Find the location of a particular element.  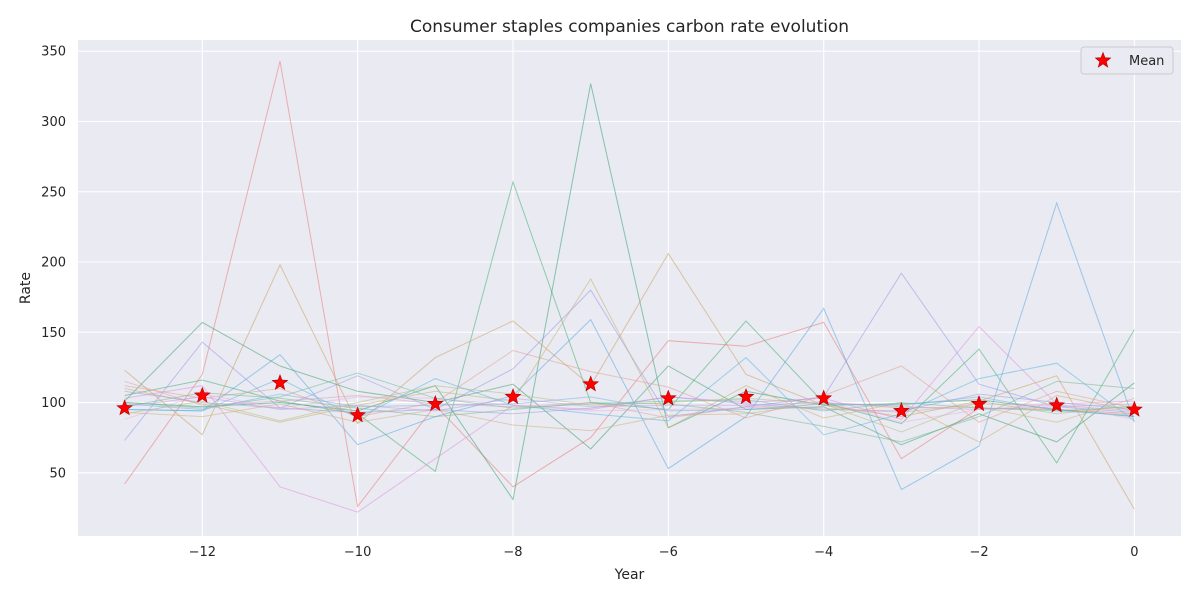

x-tick-label: −8 is located at coordinates (512, 552).